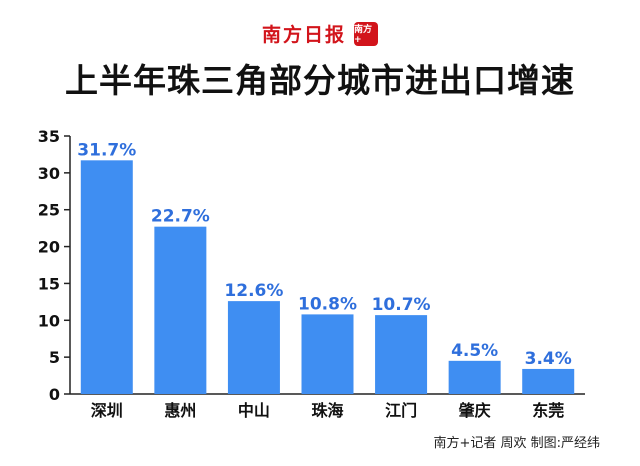  What do you see at coordinates (516, 443) in the screenshot?
I see `credit-line: 南方+记者 周欢 制图:严经纬` at bounding box center [516, 443].